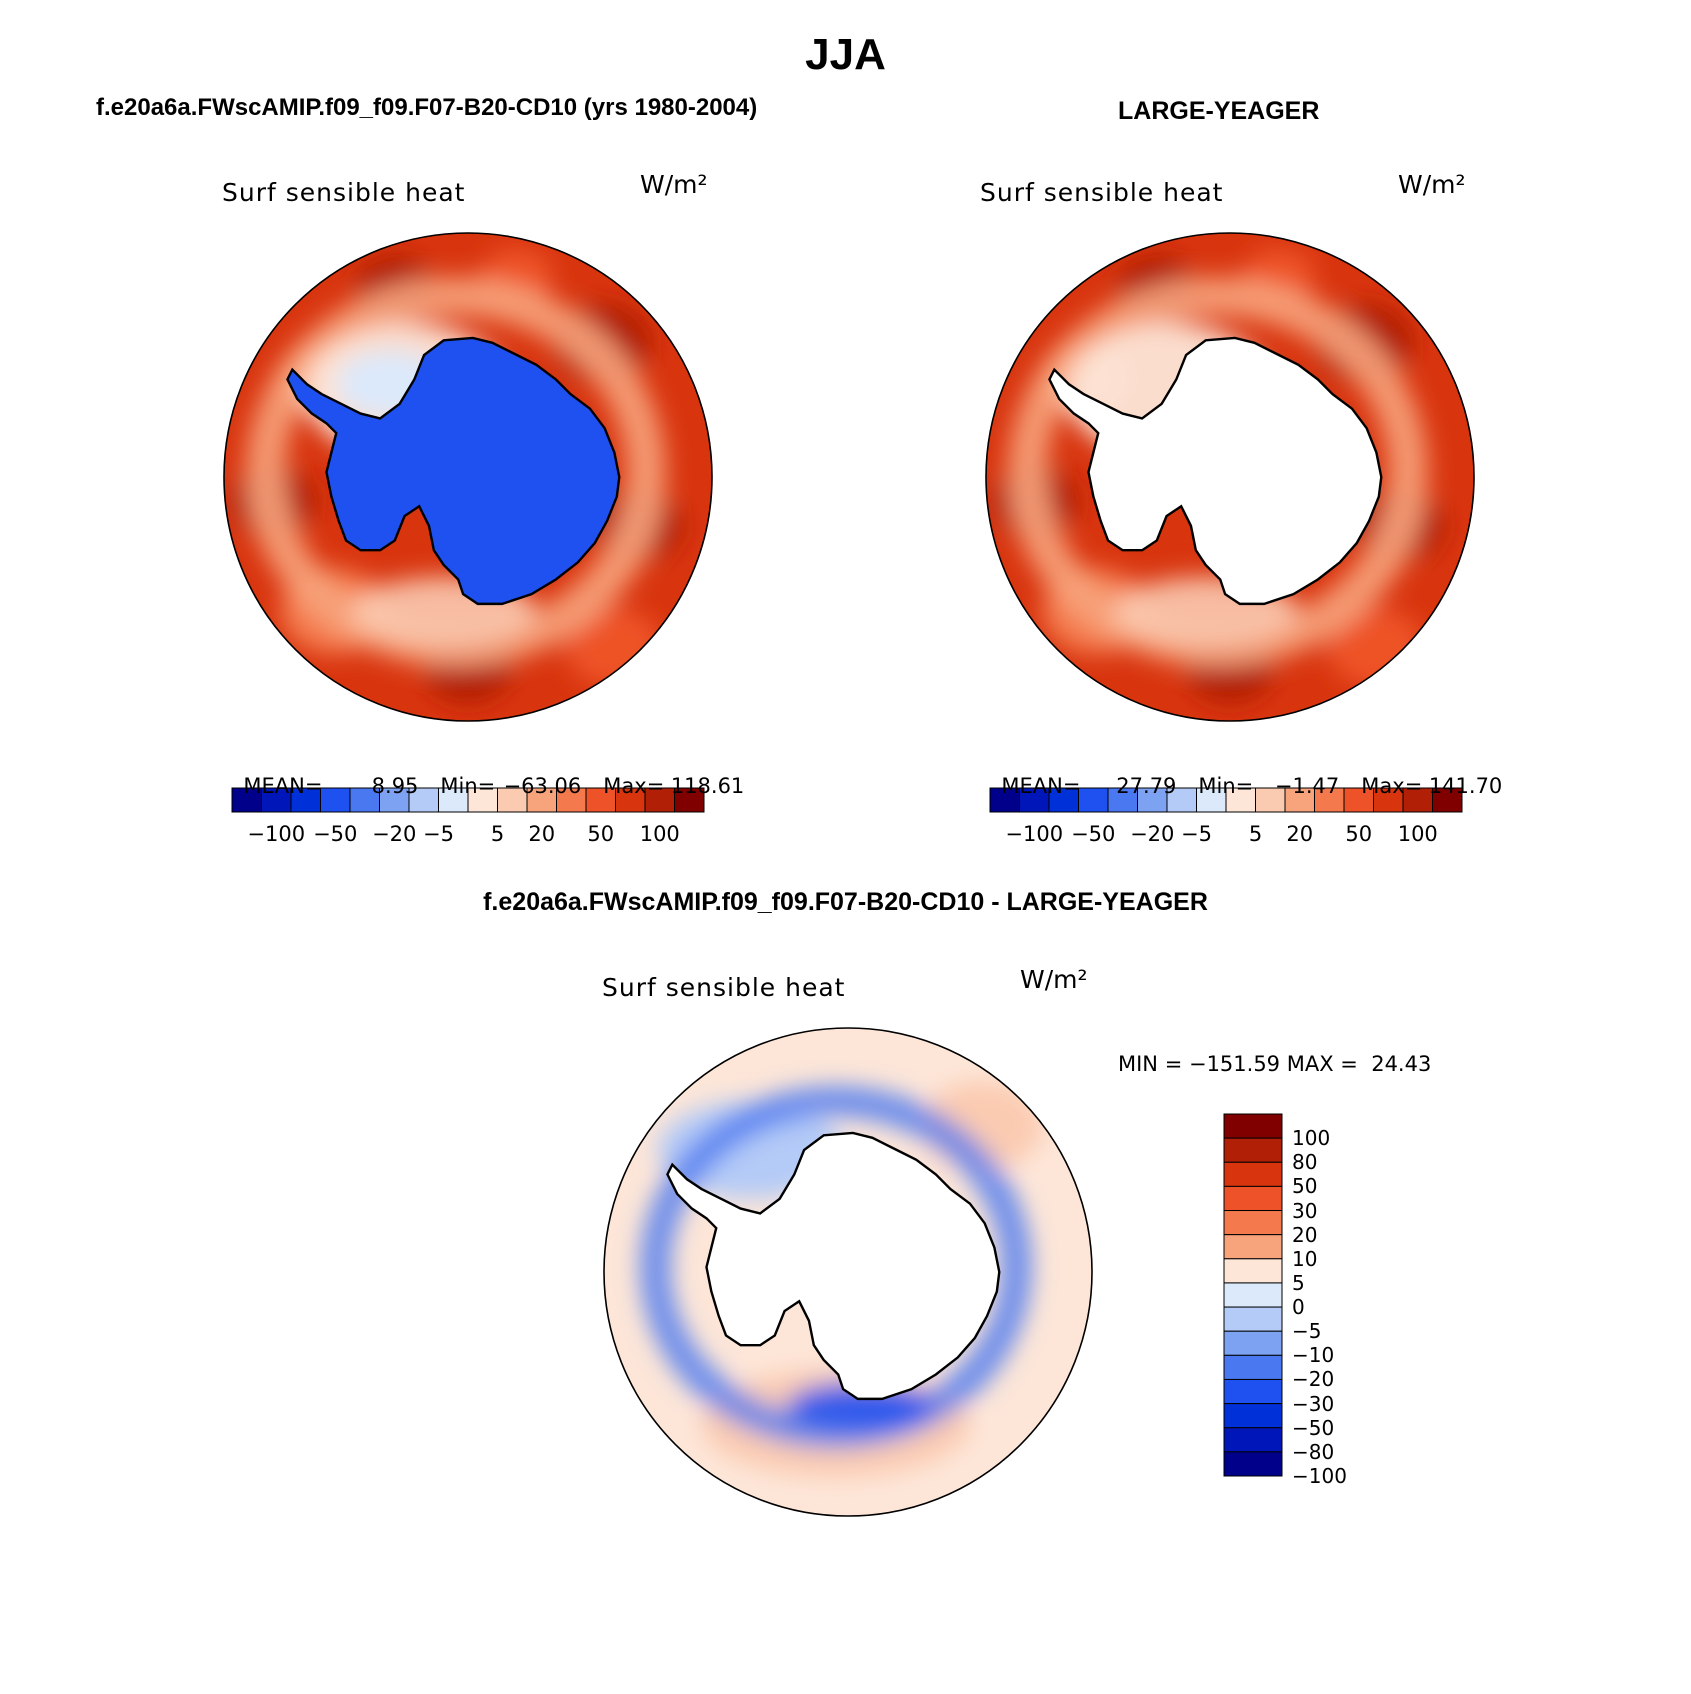  What do you see at coordinates (1313, 1451) in the screenshot?
I see `colorbar-tick-label: −80` at bounding box center [1313, 1451].